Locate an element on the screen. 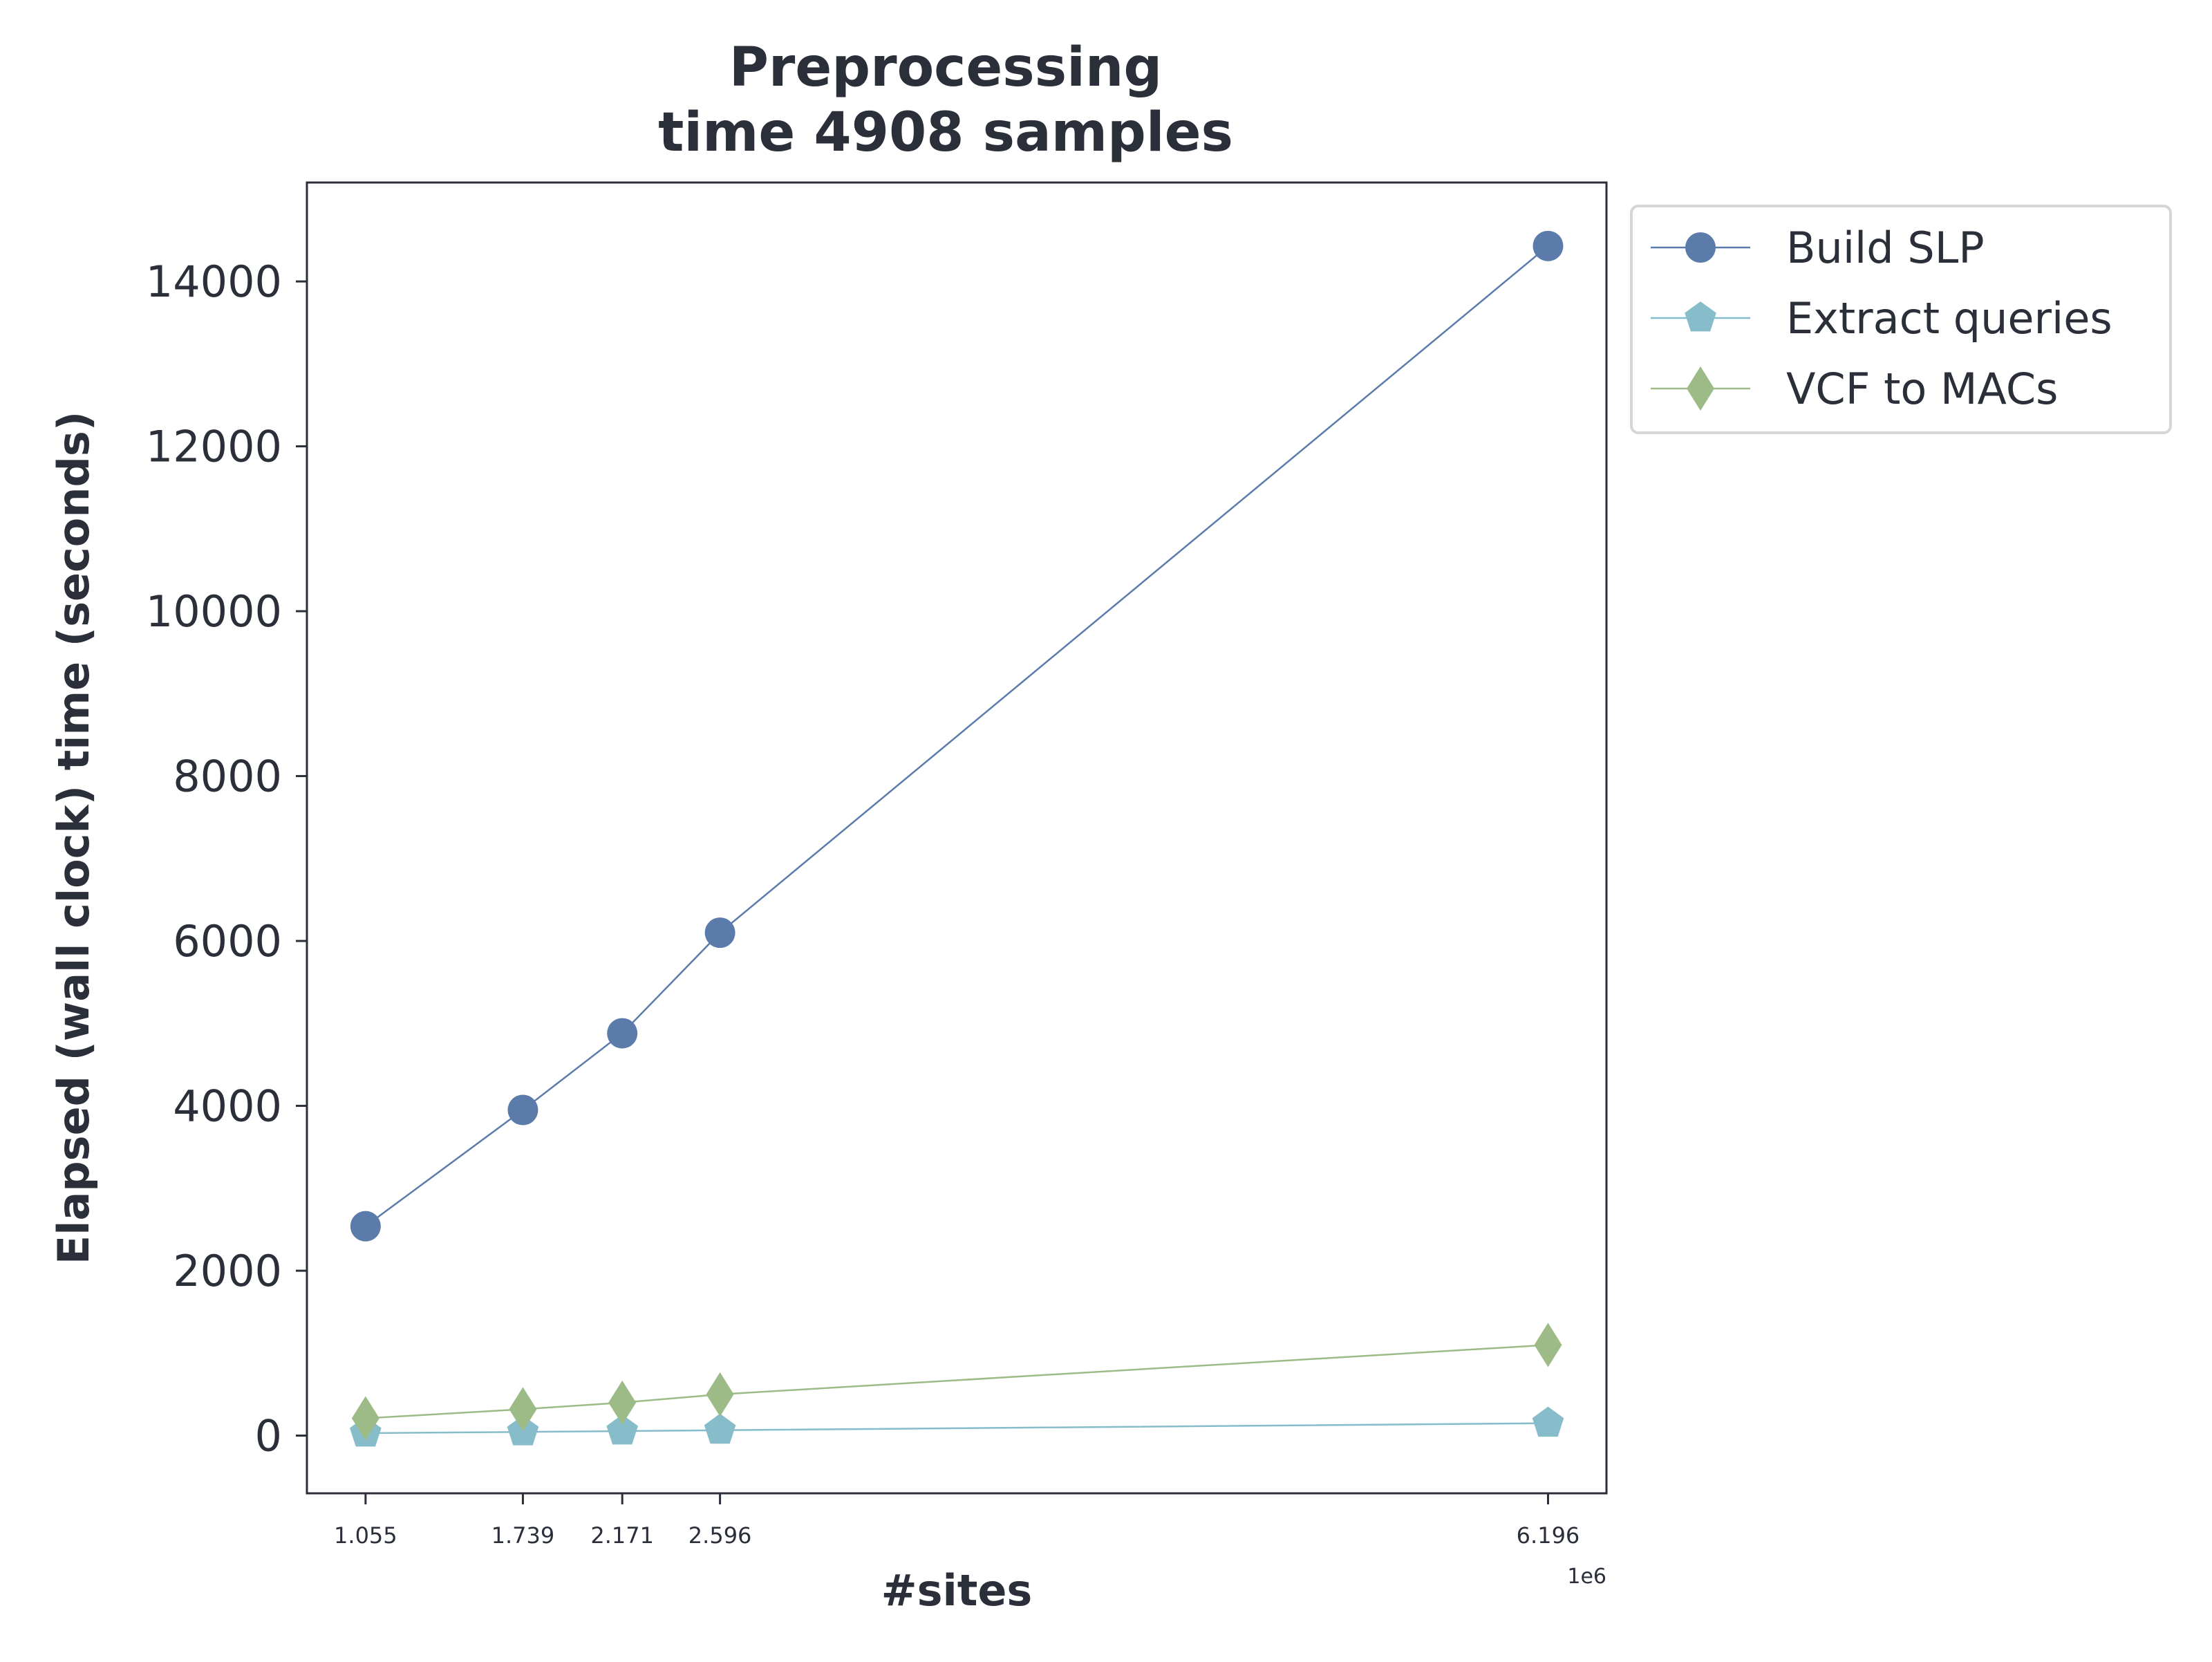 The width and height of the screenshot is (2212, 1662). legend-frame is located at coordinates (1901, 320).